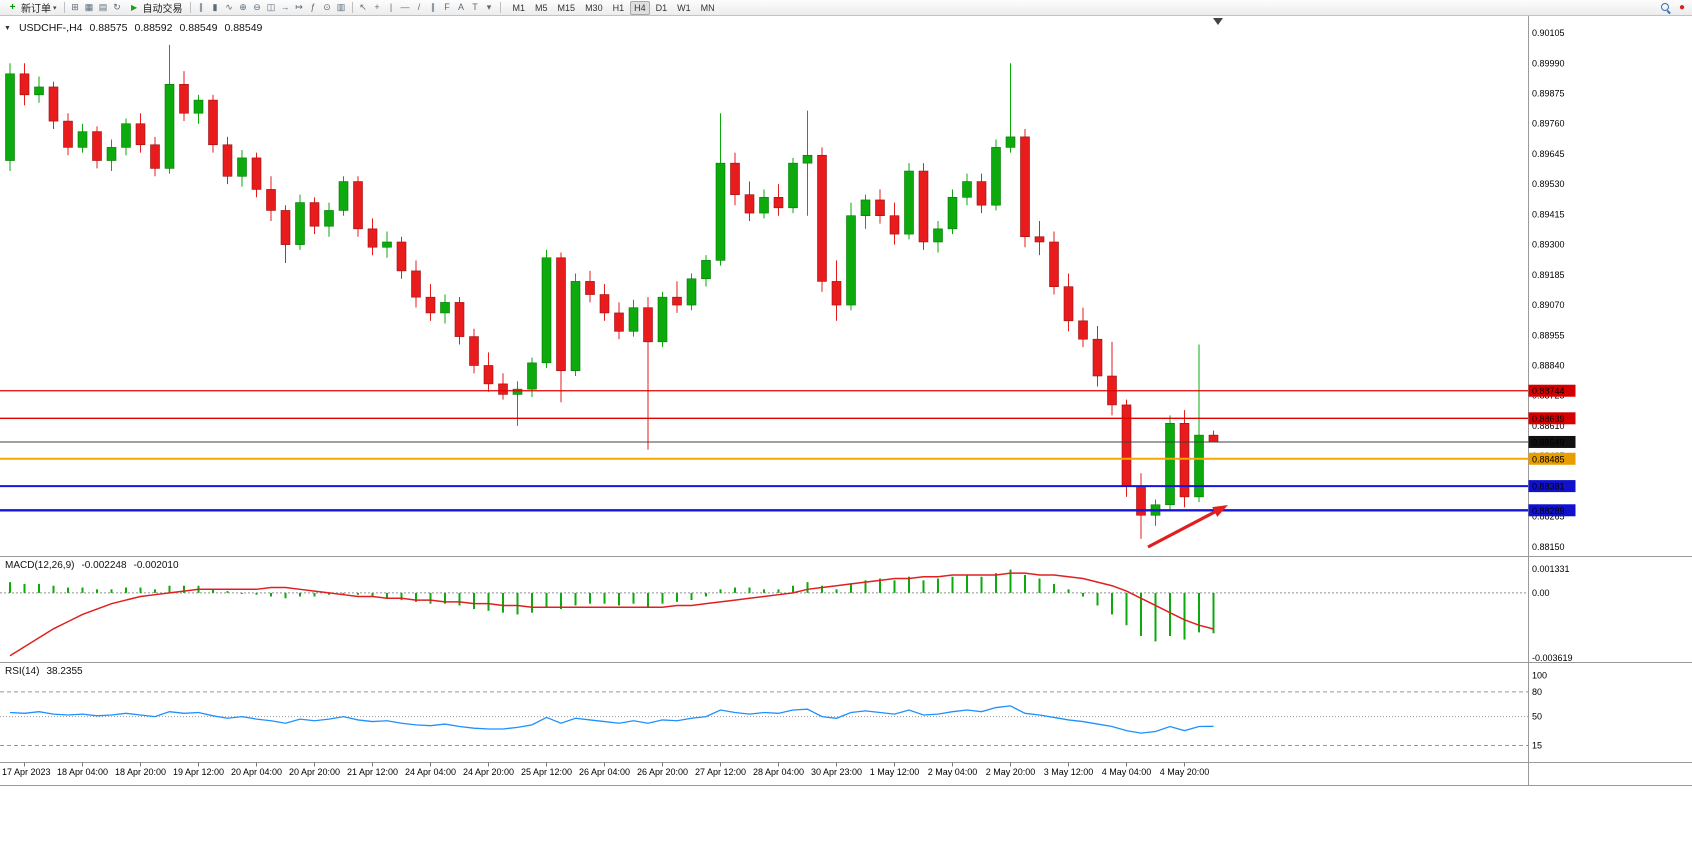  Describe the element at coordinates (327, 7) in the screenshot. I see `time-periods-icon: ⊙` at that location.